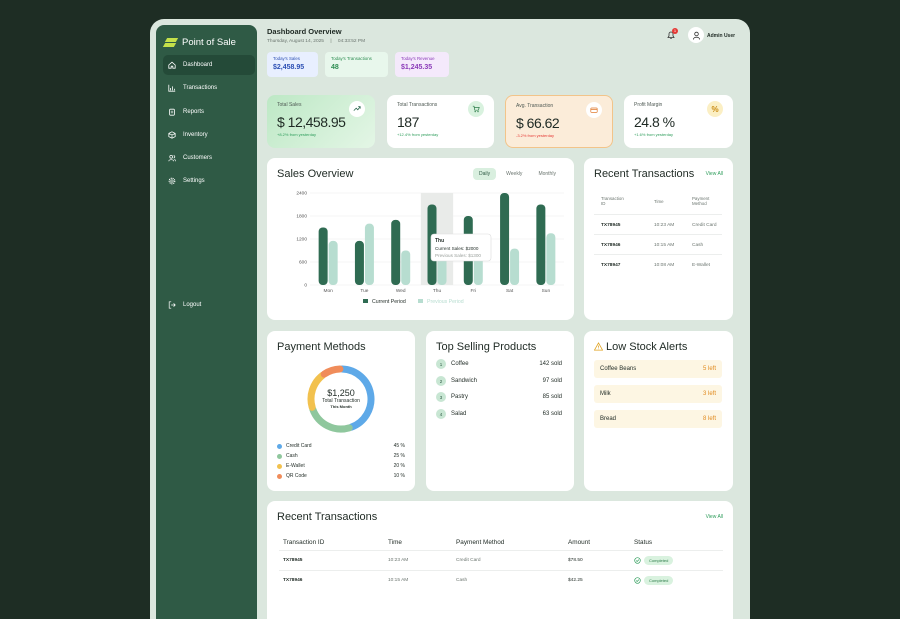 This screenshot has height=619, width=900. What do you see at coordinates (501, 580) in the screenshot?
I see `table-row: TX78946 10:15 AM Cash $42.25 Completed` at bounding box center [501, 580].